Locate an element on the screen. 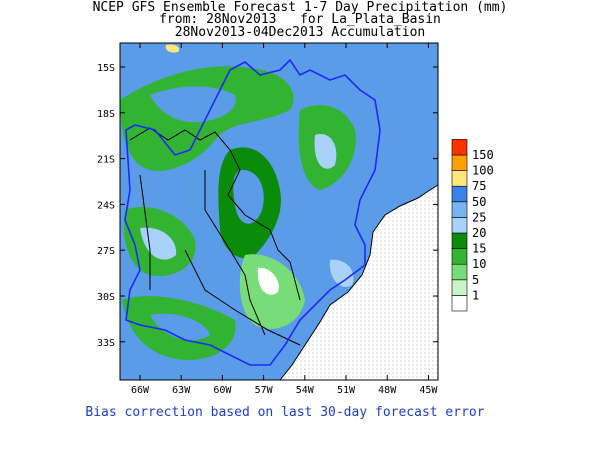  rain-peak-north is located at coordinates (172, 48).